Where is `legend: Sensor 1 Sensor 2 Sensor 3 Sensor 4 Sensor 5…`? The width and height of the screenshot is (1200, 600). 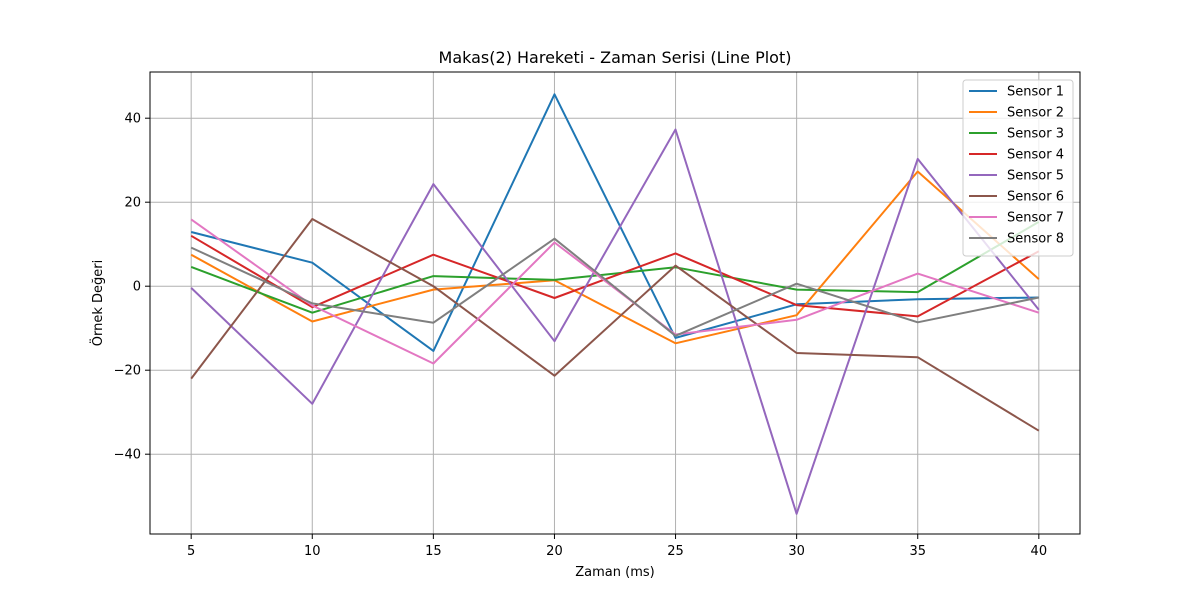
legend: Sensor 1 Sensor 2 Sensor 3 Sensor 4 Sensor 5… is located at coordinates (1018, 168).